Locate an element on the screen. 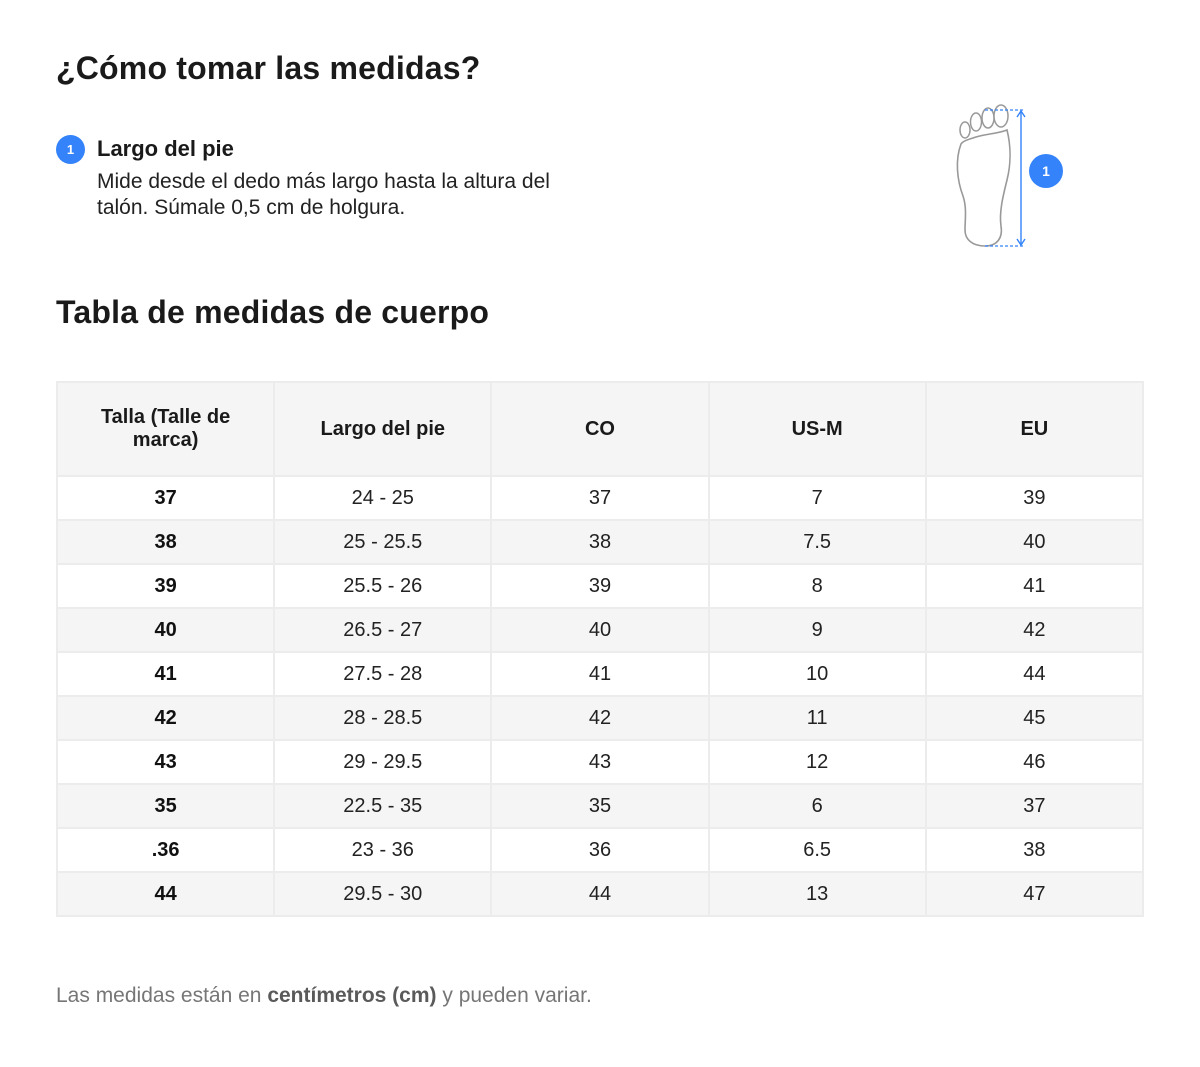 The width and height of the screenshot is (1200, 1067). header-eu: EU is located at coordinates (1034, 429).